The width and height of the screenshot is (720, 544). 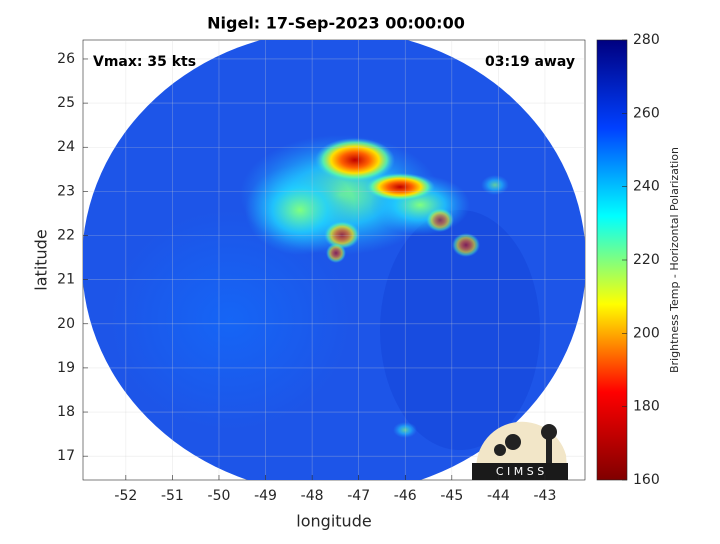 I want to click on chart-title: Nigel: 17-Sep-2023 00:00:00, so click(x=336, y=23).